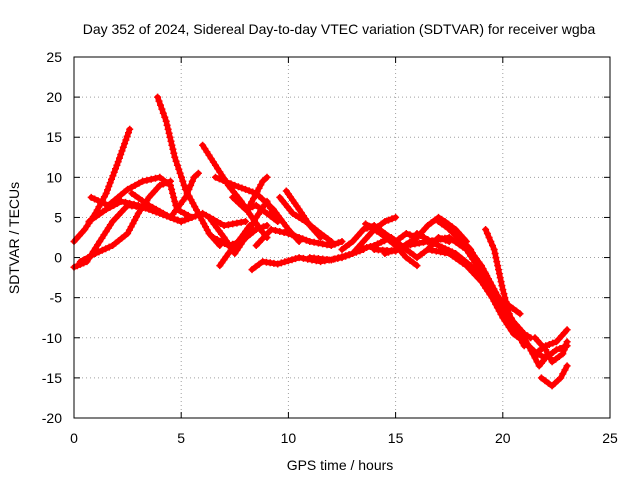  Describe the element at coordinates (74, 438) in the screenshot. I see `x-tick-label: 0` at that location.